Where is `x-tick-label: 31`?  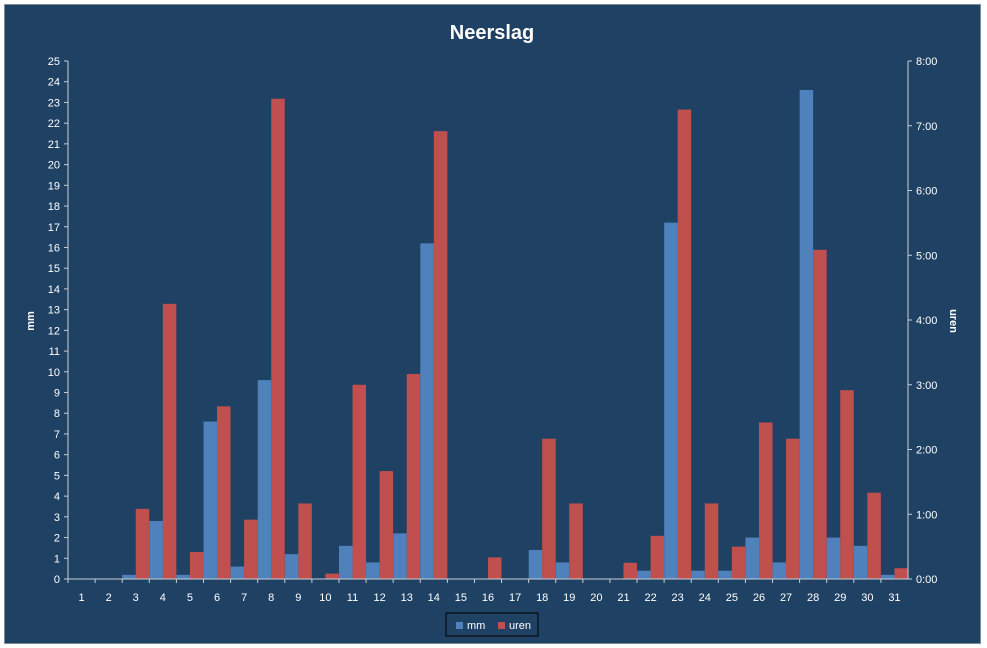
x-tick-label: 31 is located at coordinates (894, 598).